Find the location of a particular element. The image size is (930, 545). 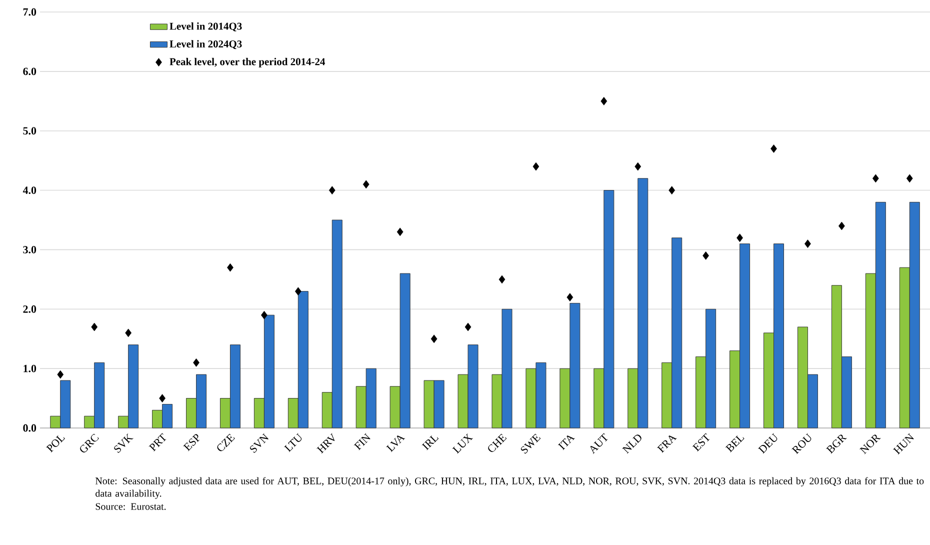

legend-label: Level in 2014Q3 is located at coordinates (206, 27).